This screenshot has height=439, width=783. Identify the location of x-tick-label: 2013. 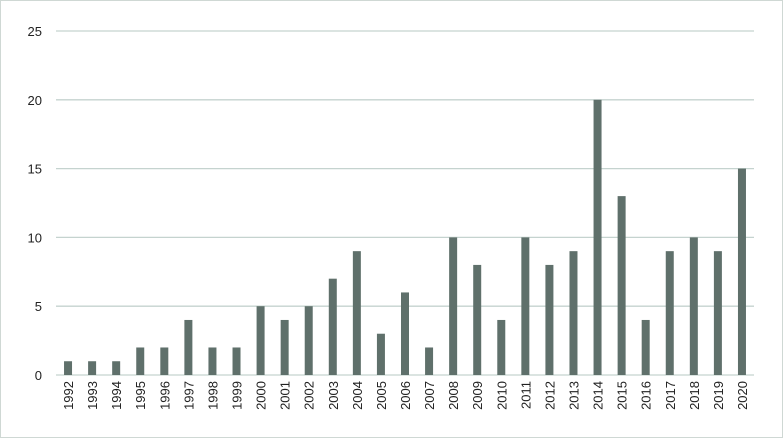
(573, 395).